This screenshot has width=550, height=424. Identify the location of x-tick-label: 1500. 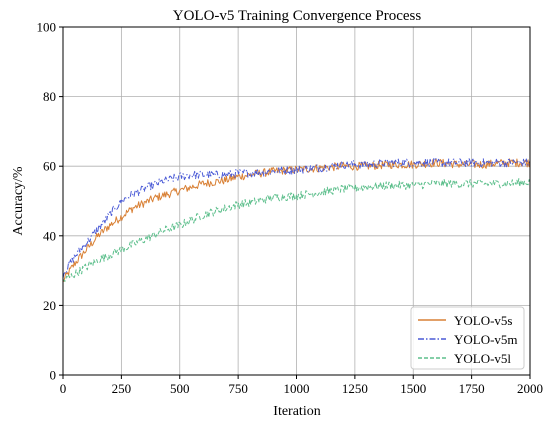
(413, 388).